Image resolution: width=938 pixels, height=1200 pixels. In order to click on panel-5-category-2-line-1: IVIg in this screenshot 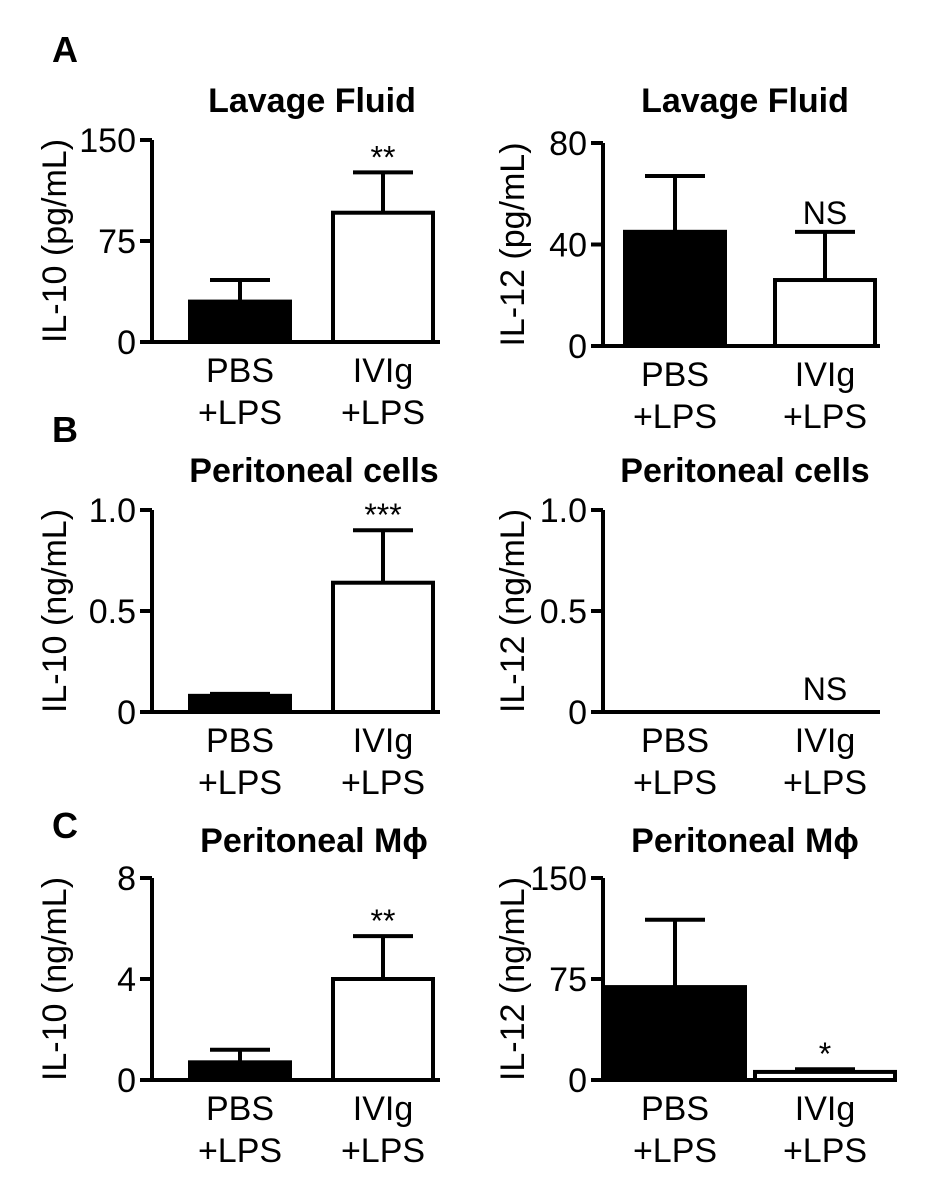, I will do `click(383, 1109)`.